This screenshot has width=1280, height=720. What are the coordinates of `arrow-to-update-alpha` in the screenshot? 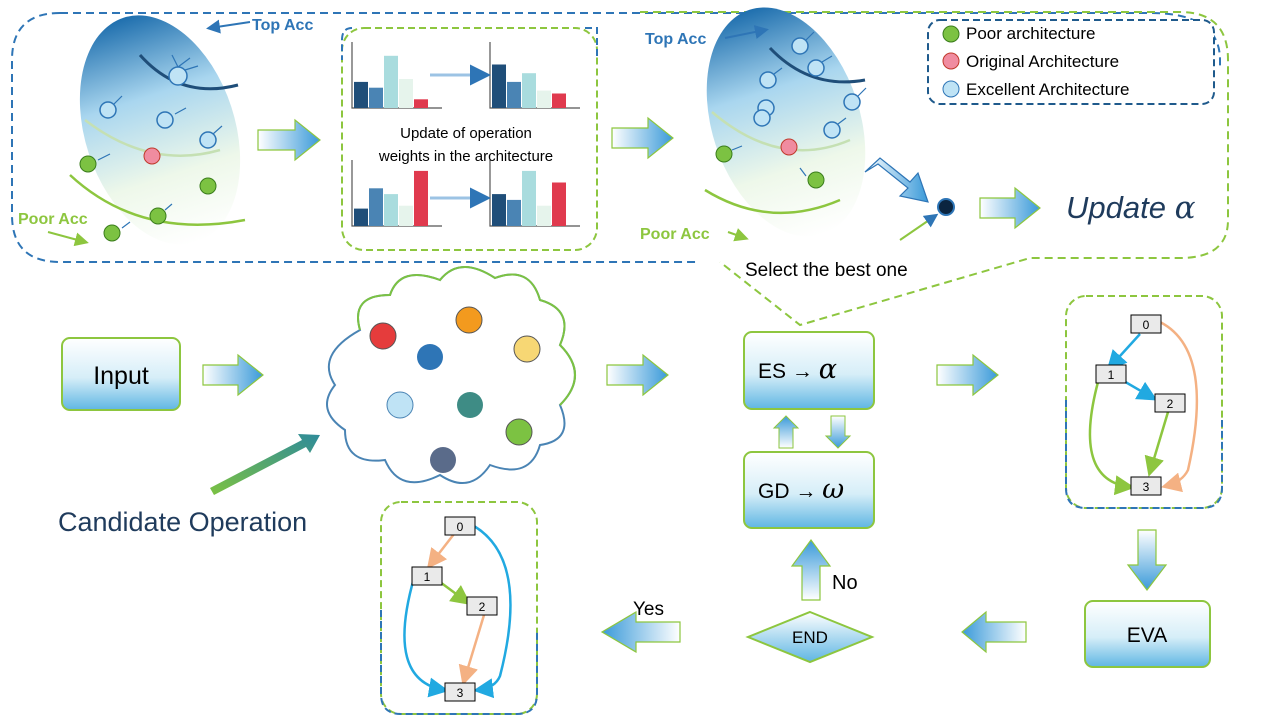 It's located at (1010, 208).